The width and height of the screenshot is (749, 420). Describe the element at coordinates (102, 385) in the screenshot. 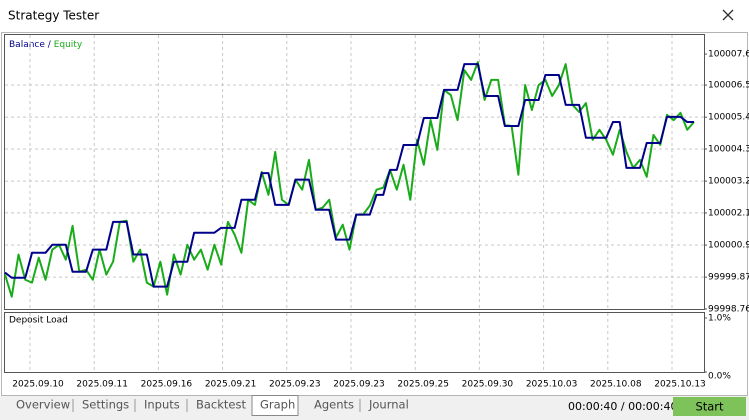

I see `x-tick-label: 2025.09.11` at that location.